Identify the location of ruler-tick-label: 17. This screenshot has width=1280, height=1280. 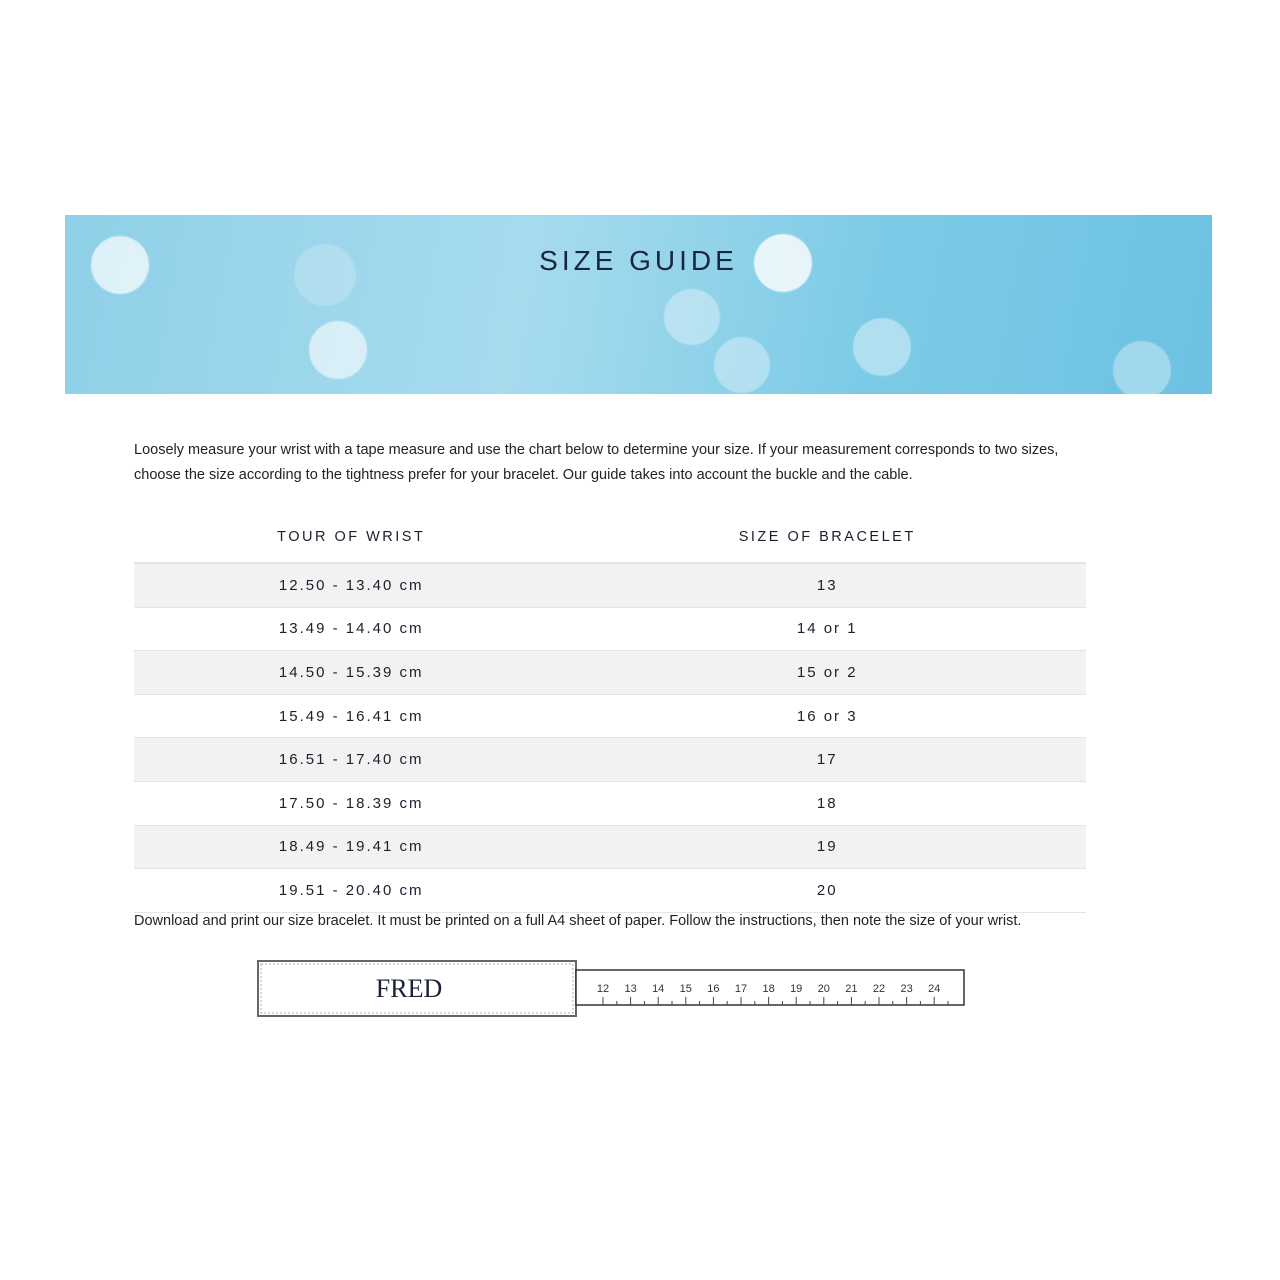
(741, 989).